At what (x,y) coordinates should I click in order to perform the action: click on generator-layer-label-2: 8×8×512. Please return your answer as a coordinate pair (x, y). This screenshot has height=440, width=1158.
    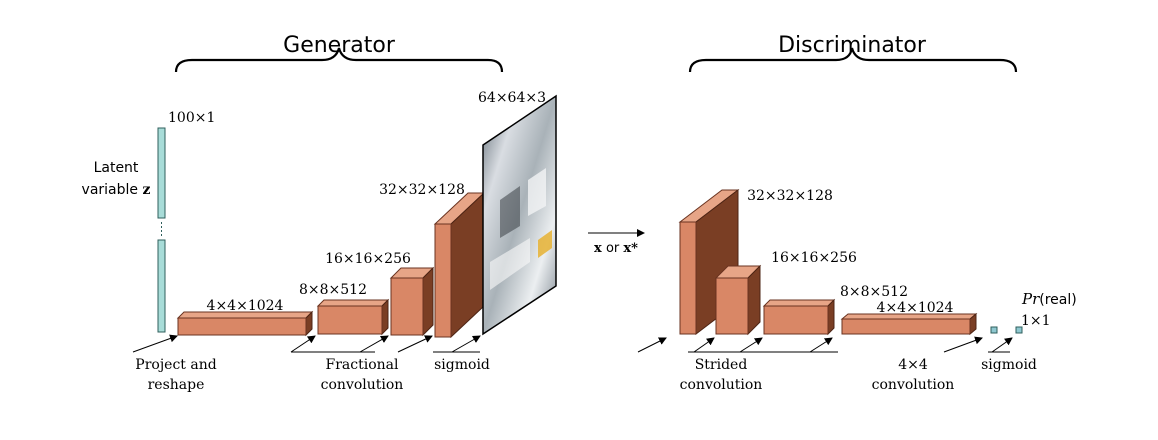
    Looking at the image, I should click on (333, 290).